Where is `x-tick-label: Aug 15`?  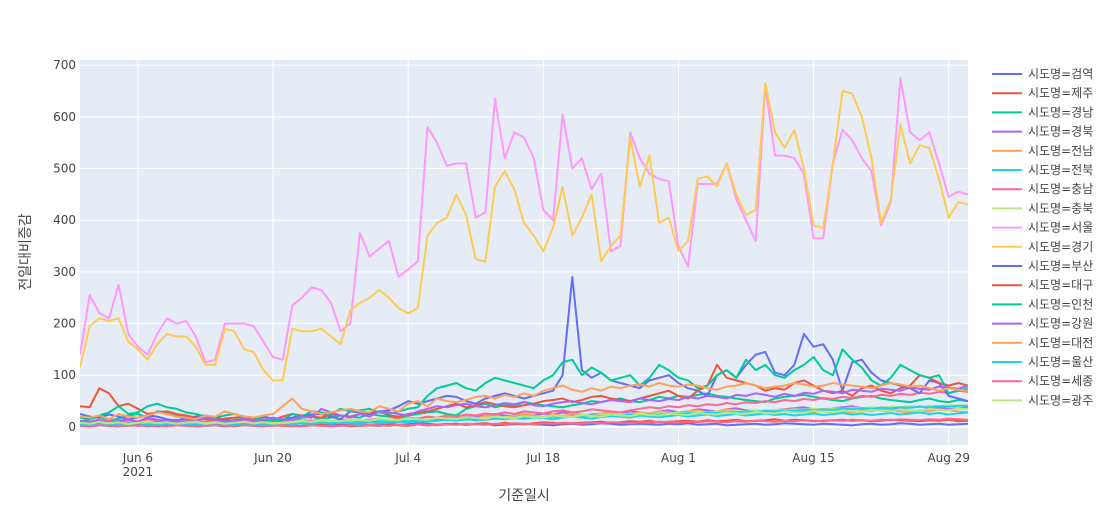 x-tick-label: Aug 15 is located at coordinates (813, 458).